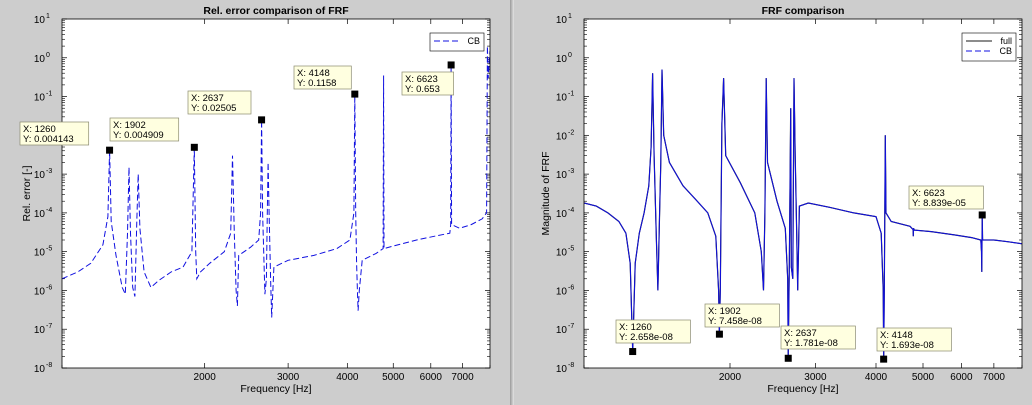  What do you see at coordinates (907, 345) in the screenshot?
I see `datatip-y: Y: 1.693e-08` at bounding box center [907, 345].